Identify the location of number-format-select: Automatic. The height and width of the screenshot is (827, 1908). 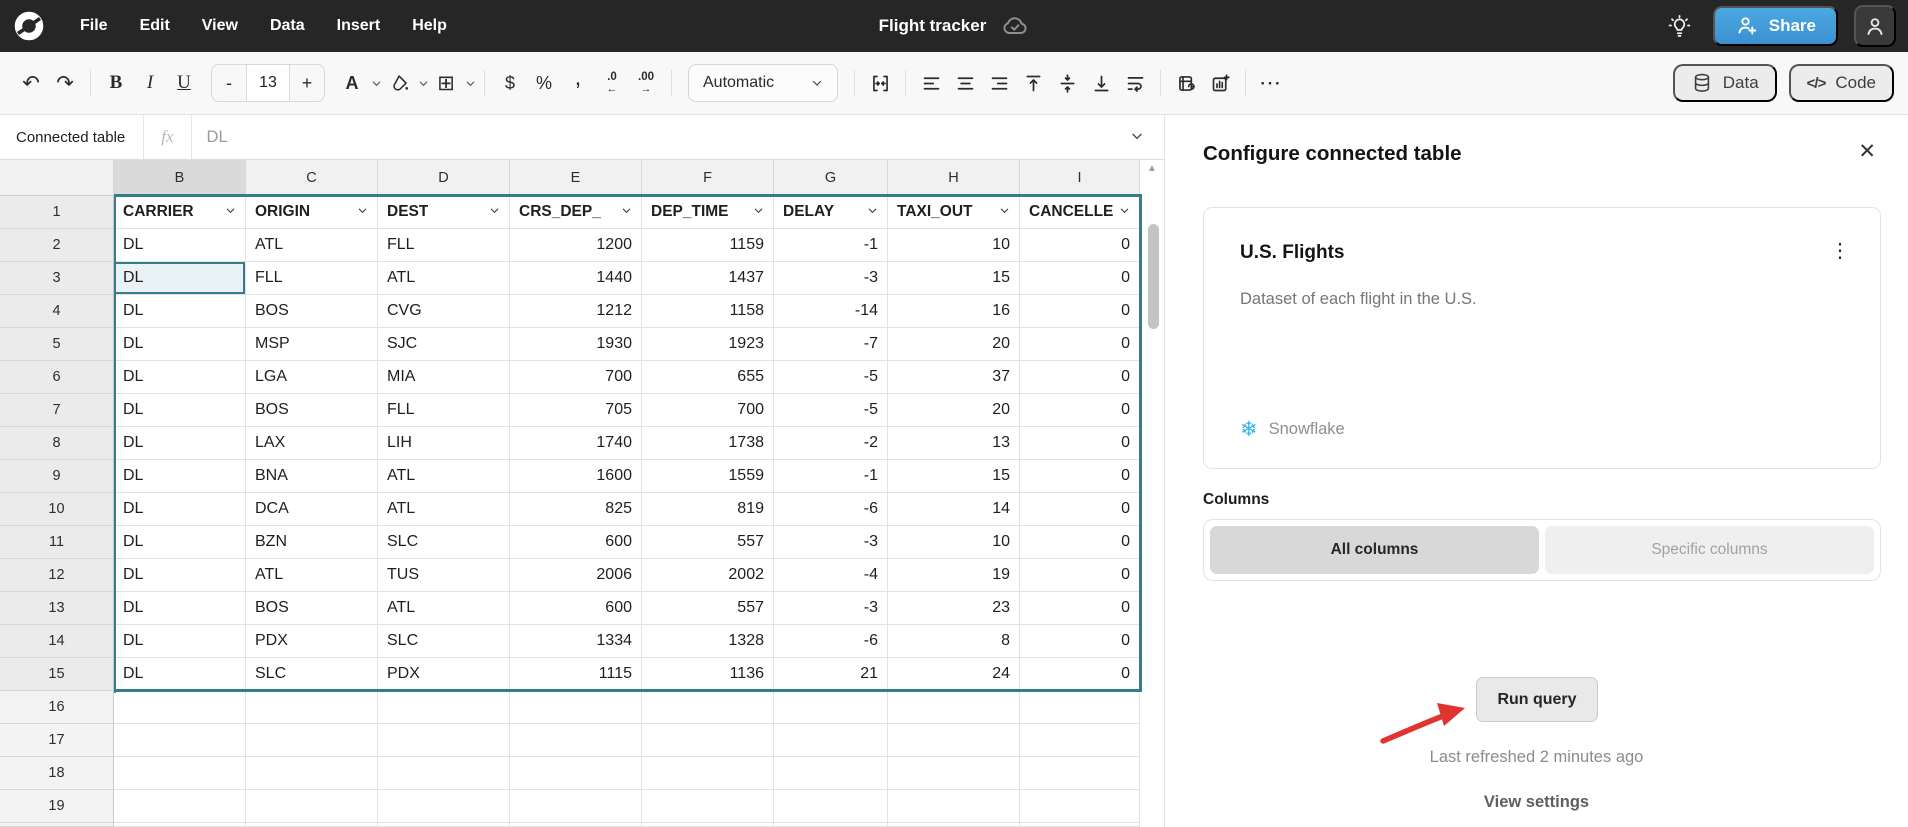
(763, 83).